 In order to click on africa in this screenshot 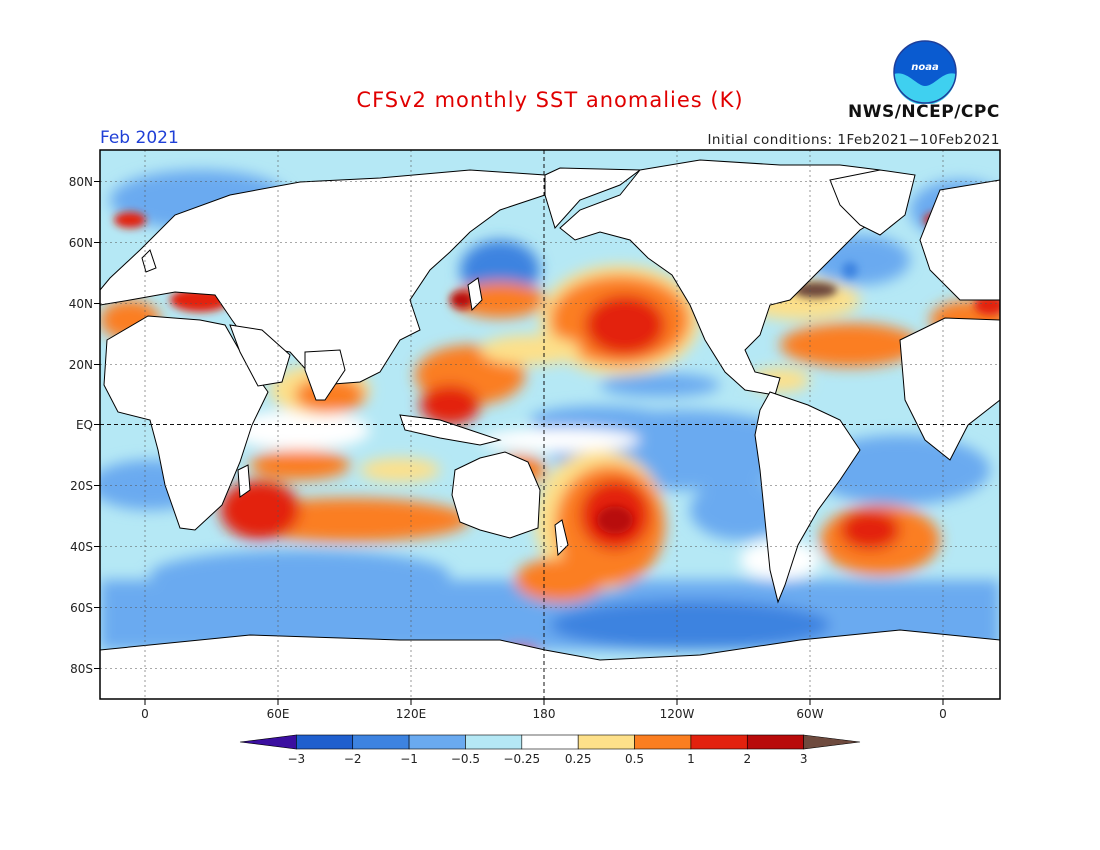, I will do `click(186, 423)`.